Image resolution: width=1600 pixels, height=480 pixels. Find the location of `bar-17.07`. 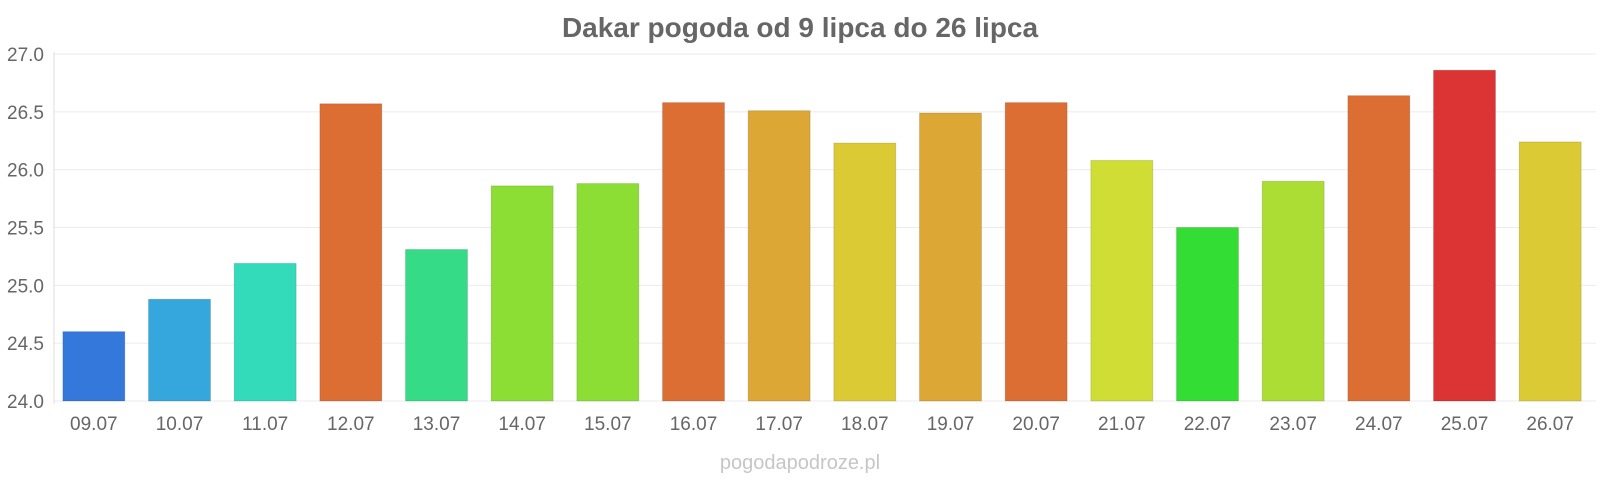

bar-17.07 is located at coordinates (779, 256).